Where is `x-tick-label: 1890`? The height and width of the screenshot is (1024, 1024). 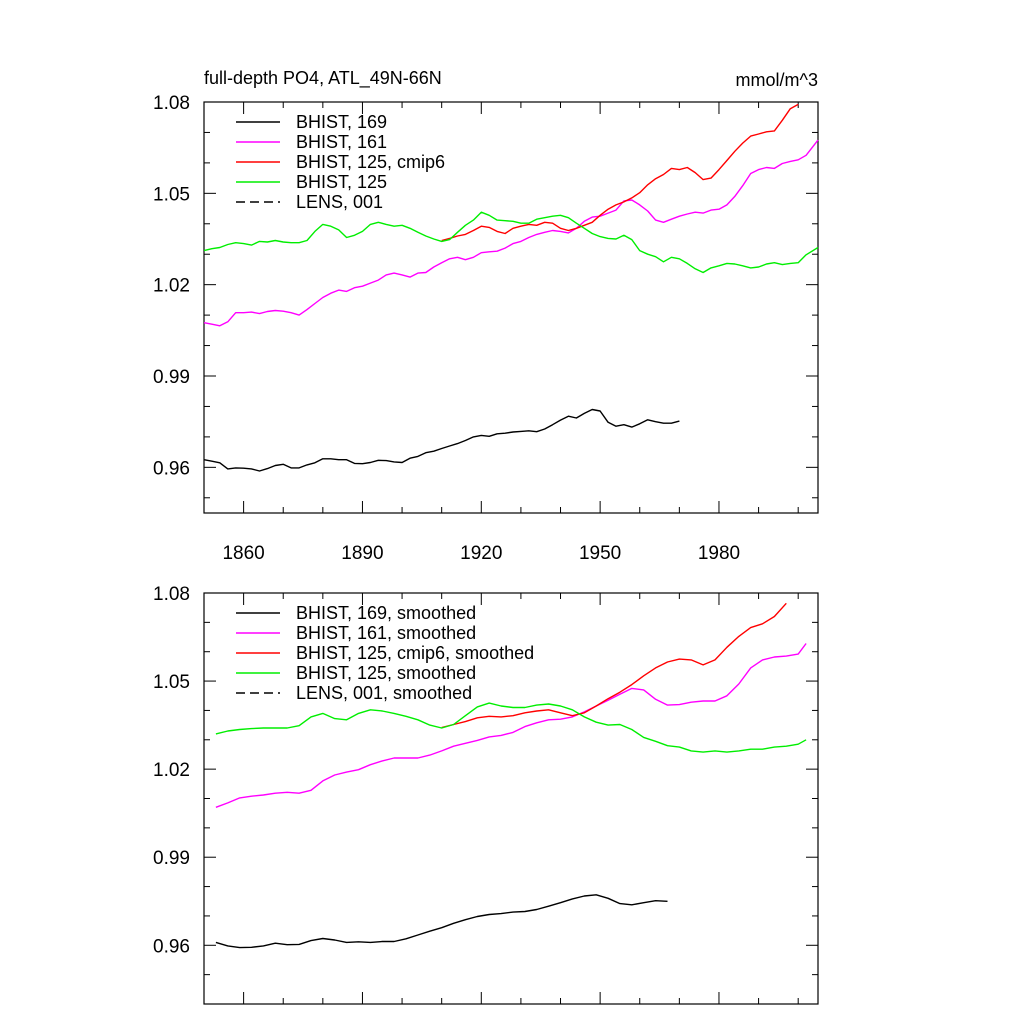
x-tick-label: 1890 is located at coordinates (362, 553).